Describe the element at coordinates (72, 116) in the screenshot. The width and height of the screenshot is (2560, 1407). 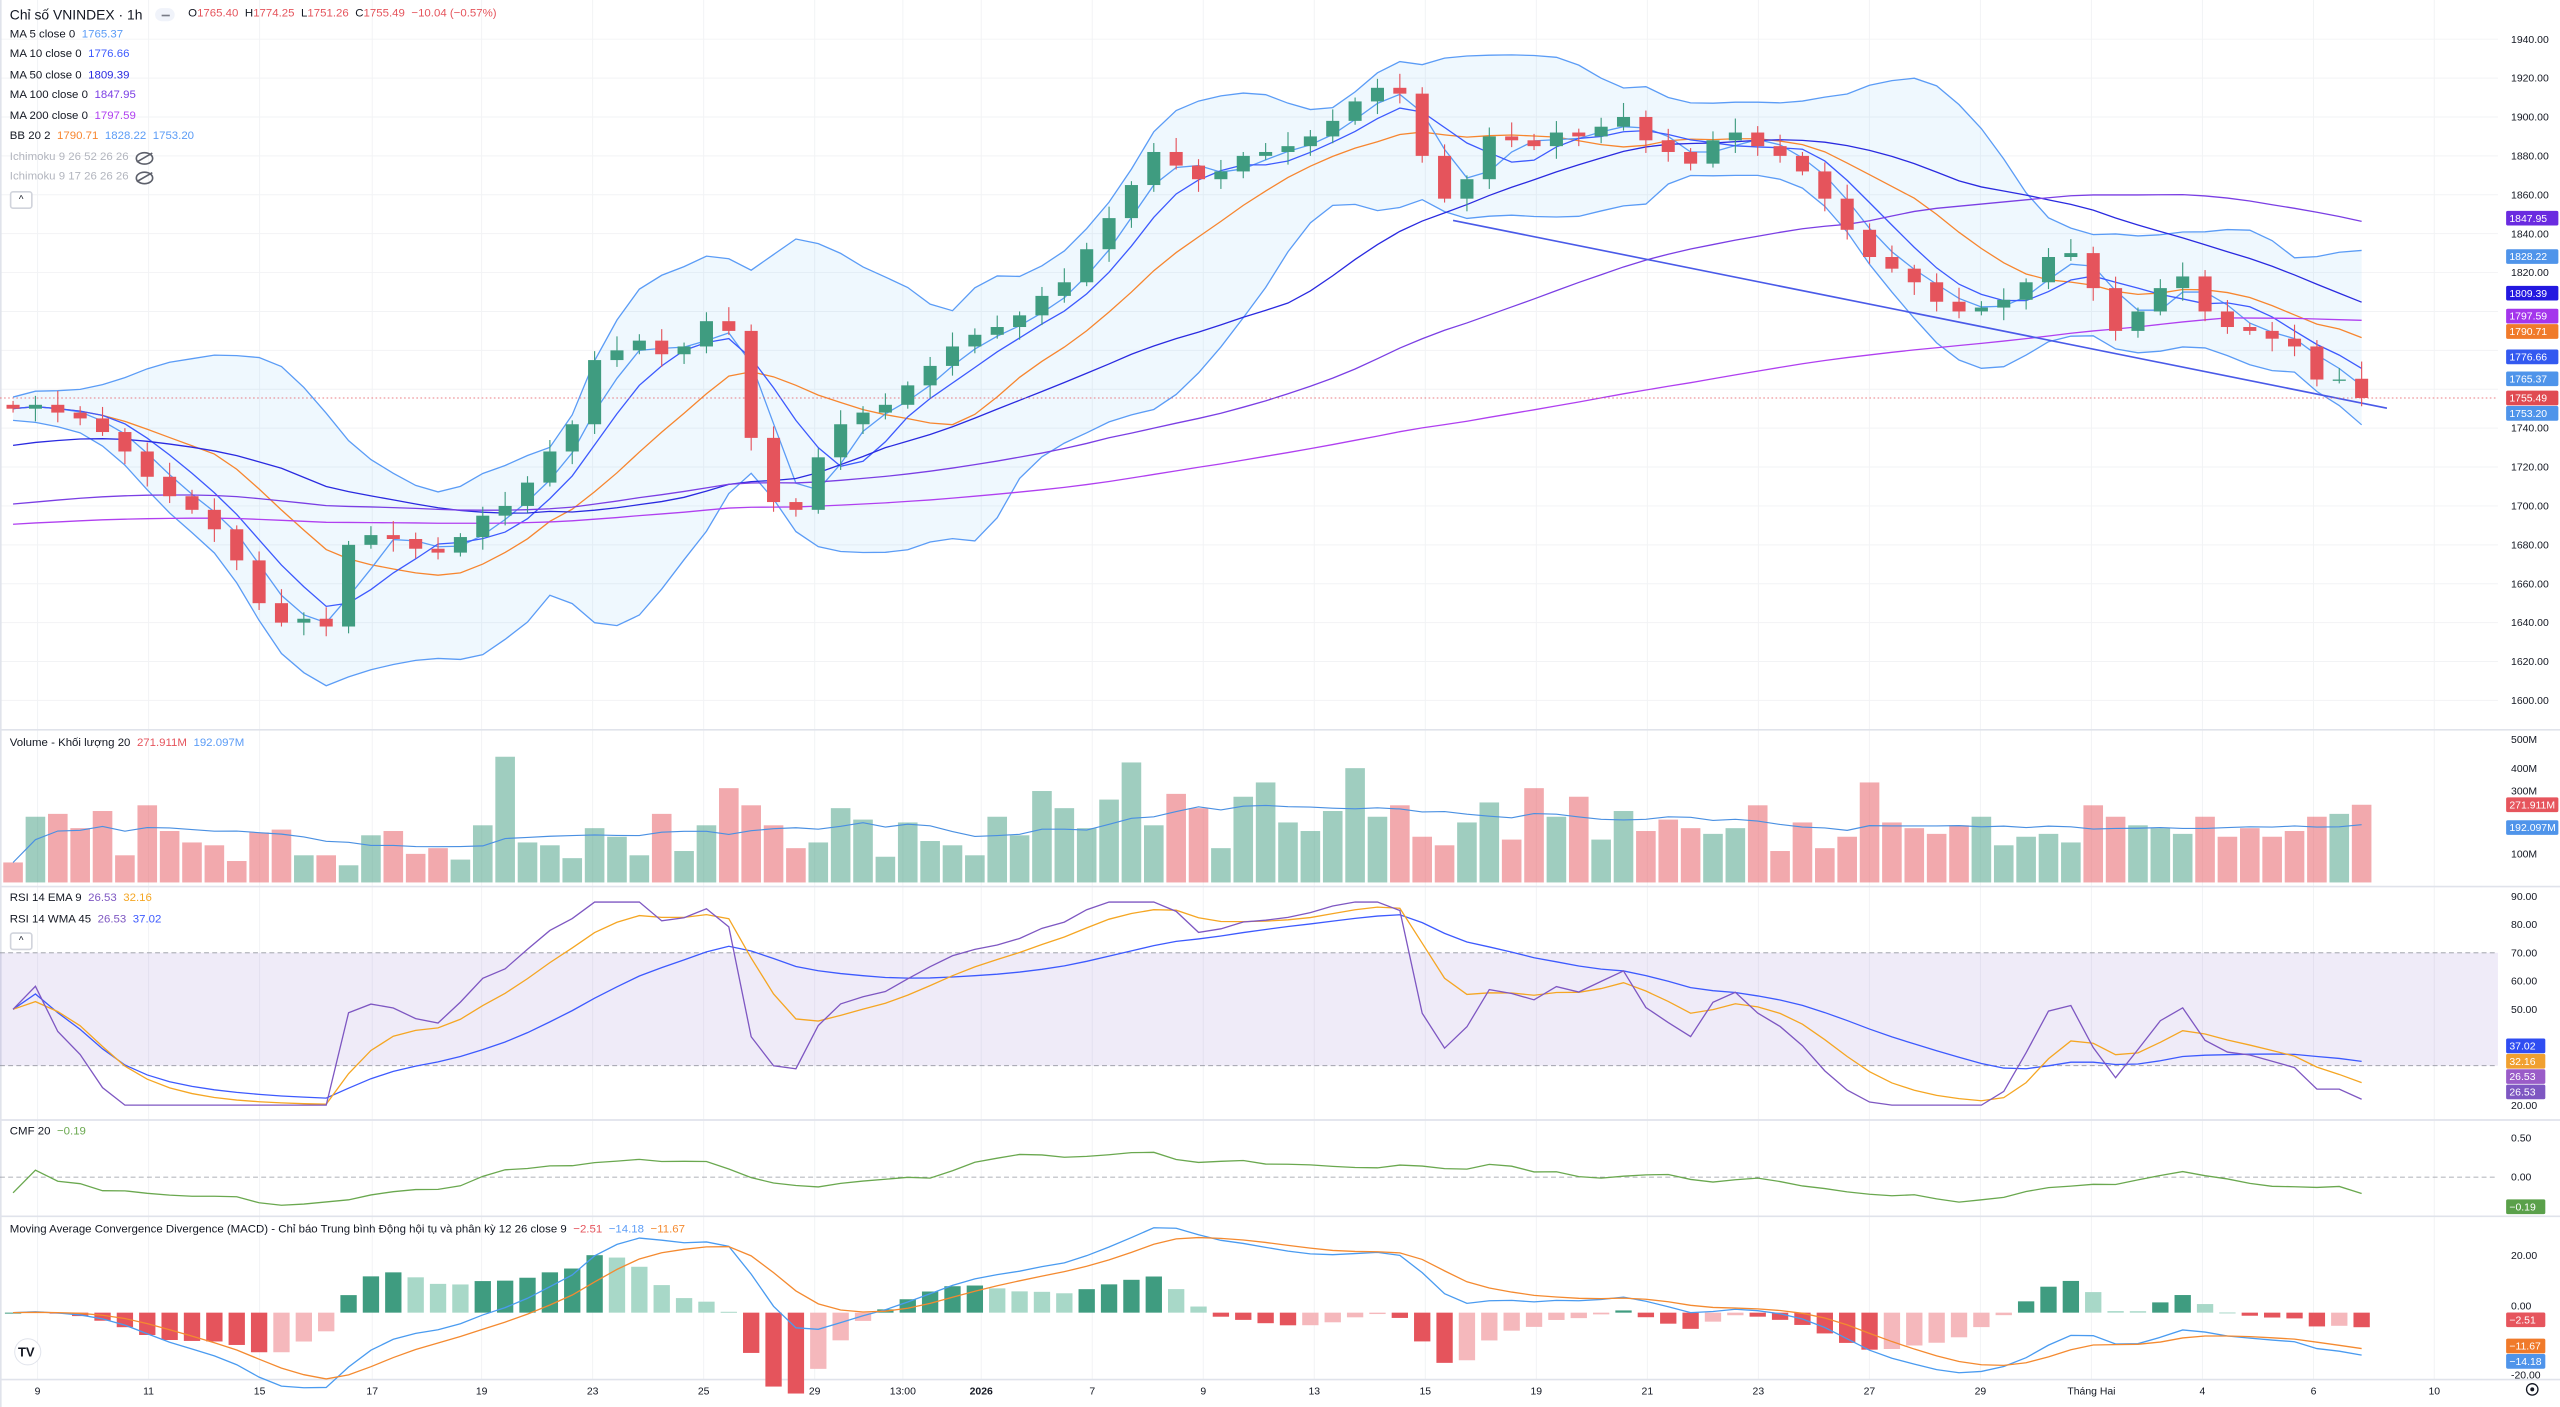
I see `indicator-ma200: MA 200 close 0 1797.59` at that location.